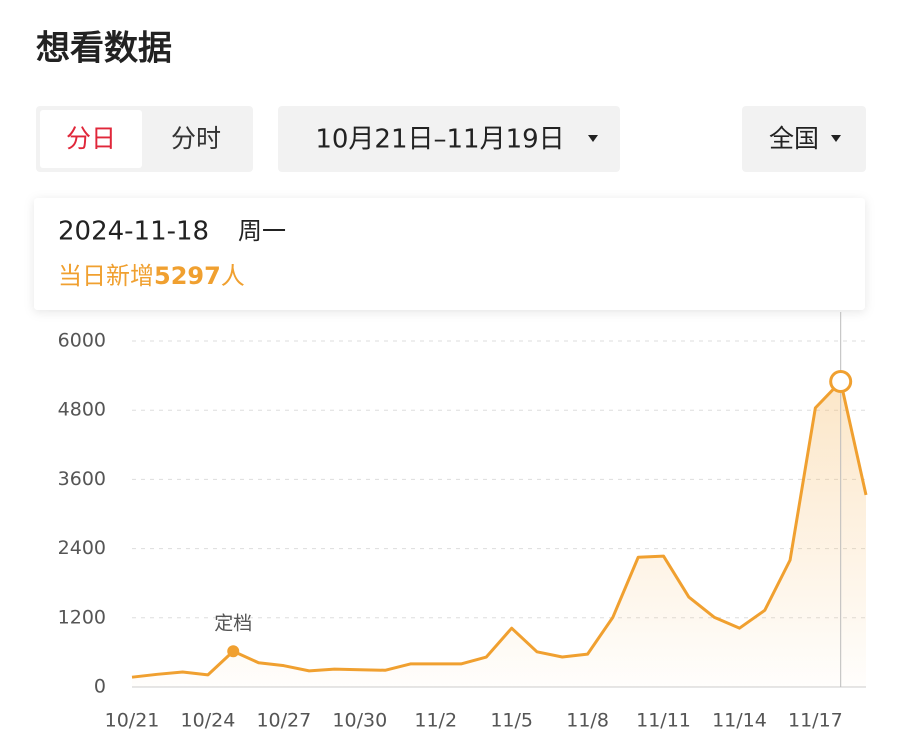  I want to click on page-title: 想看数据, so click(104, 49).